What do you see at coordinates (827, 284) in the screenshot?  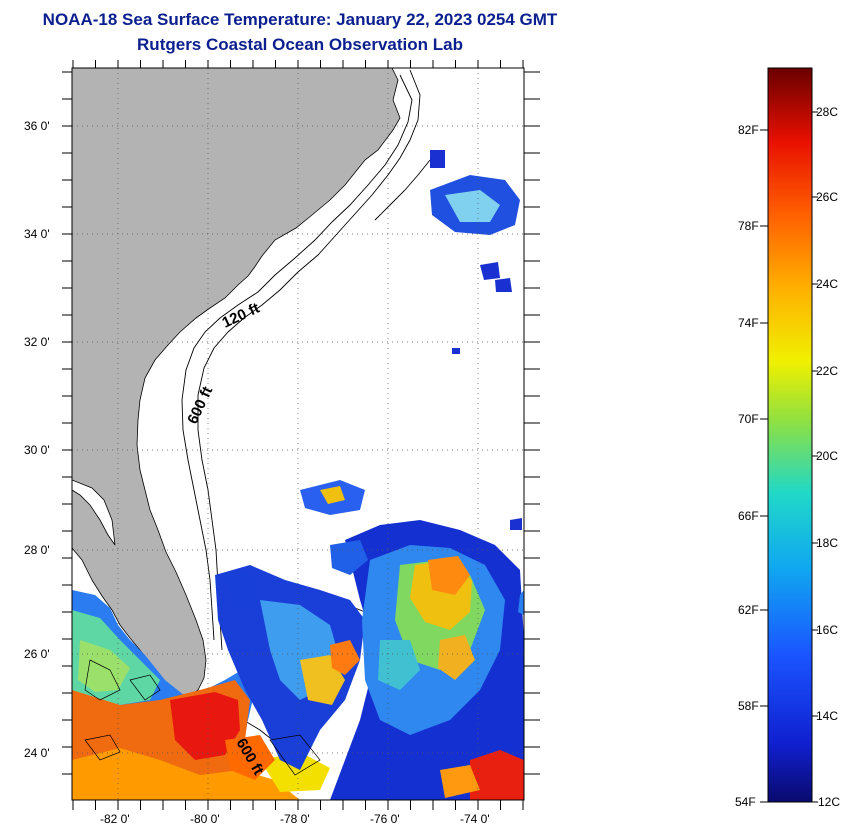 I see `colorbar-label-24c: 24C` at bounding box center [827, 284].